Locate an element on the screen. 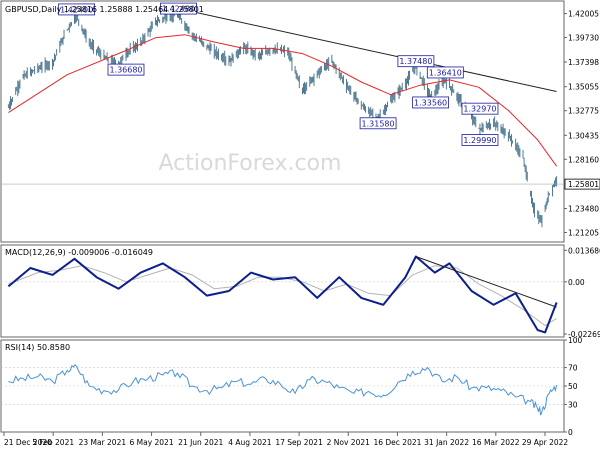  rsi-y-tick-label: 50 is located at coordinates (573, 386).